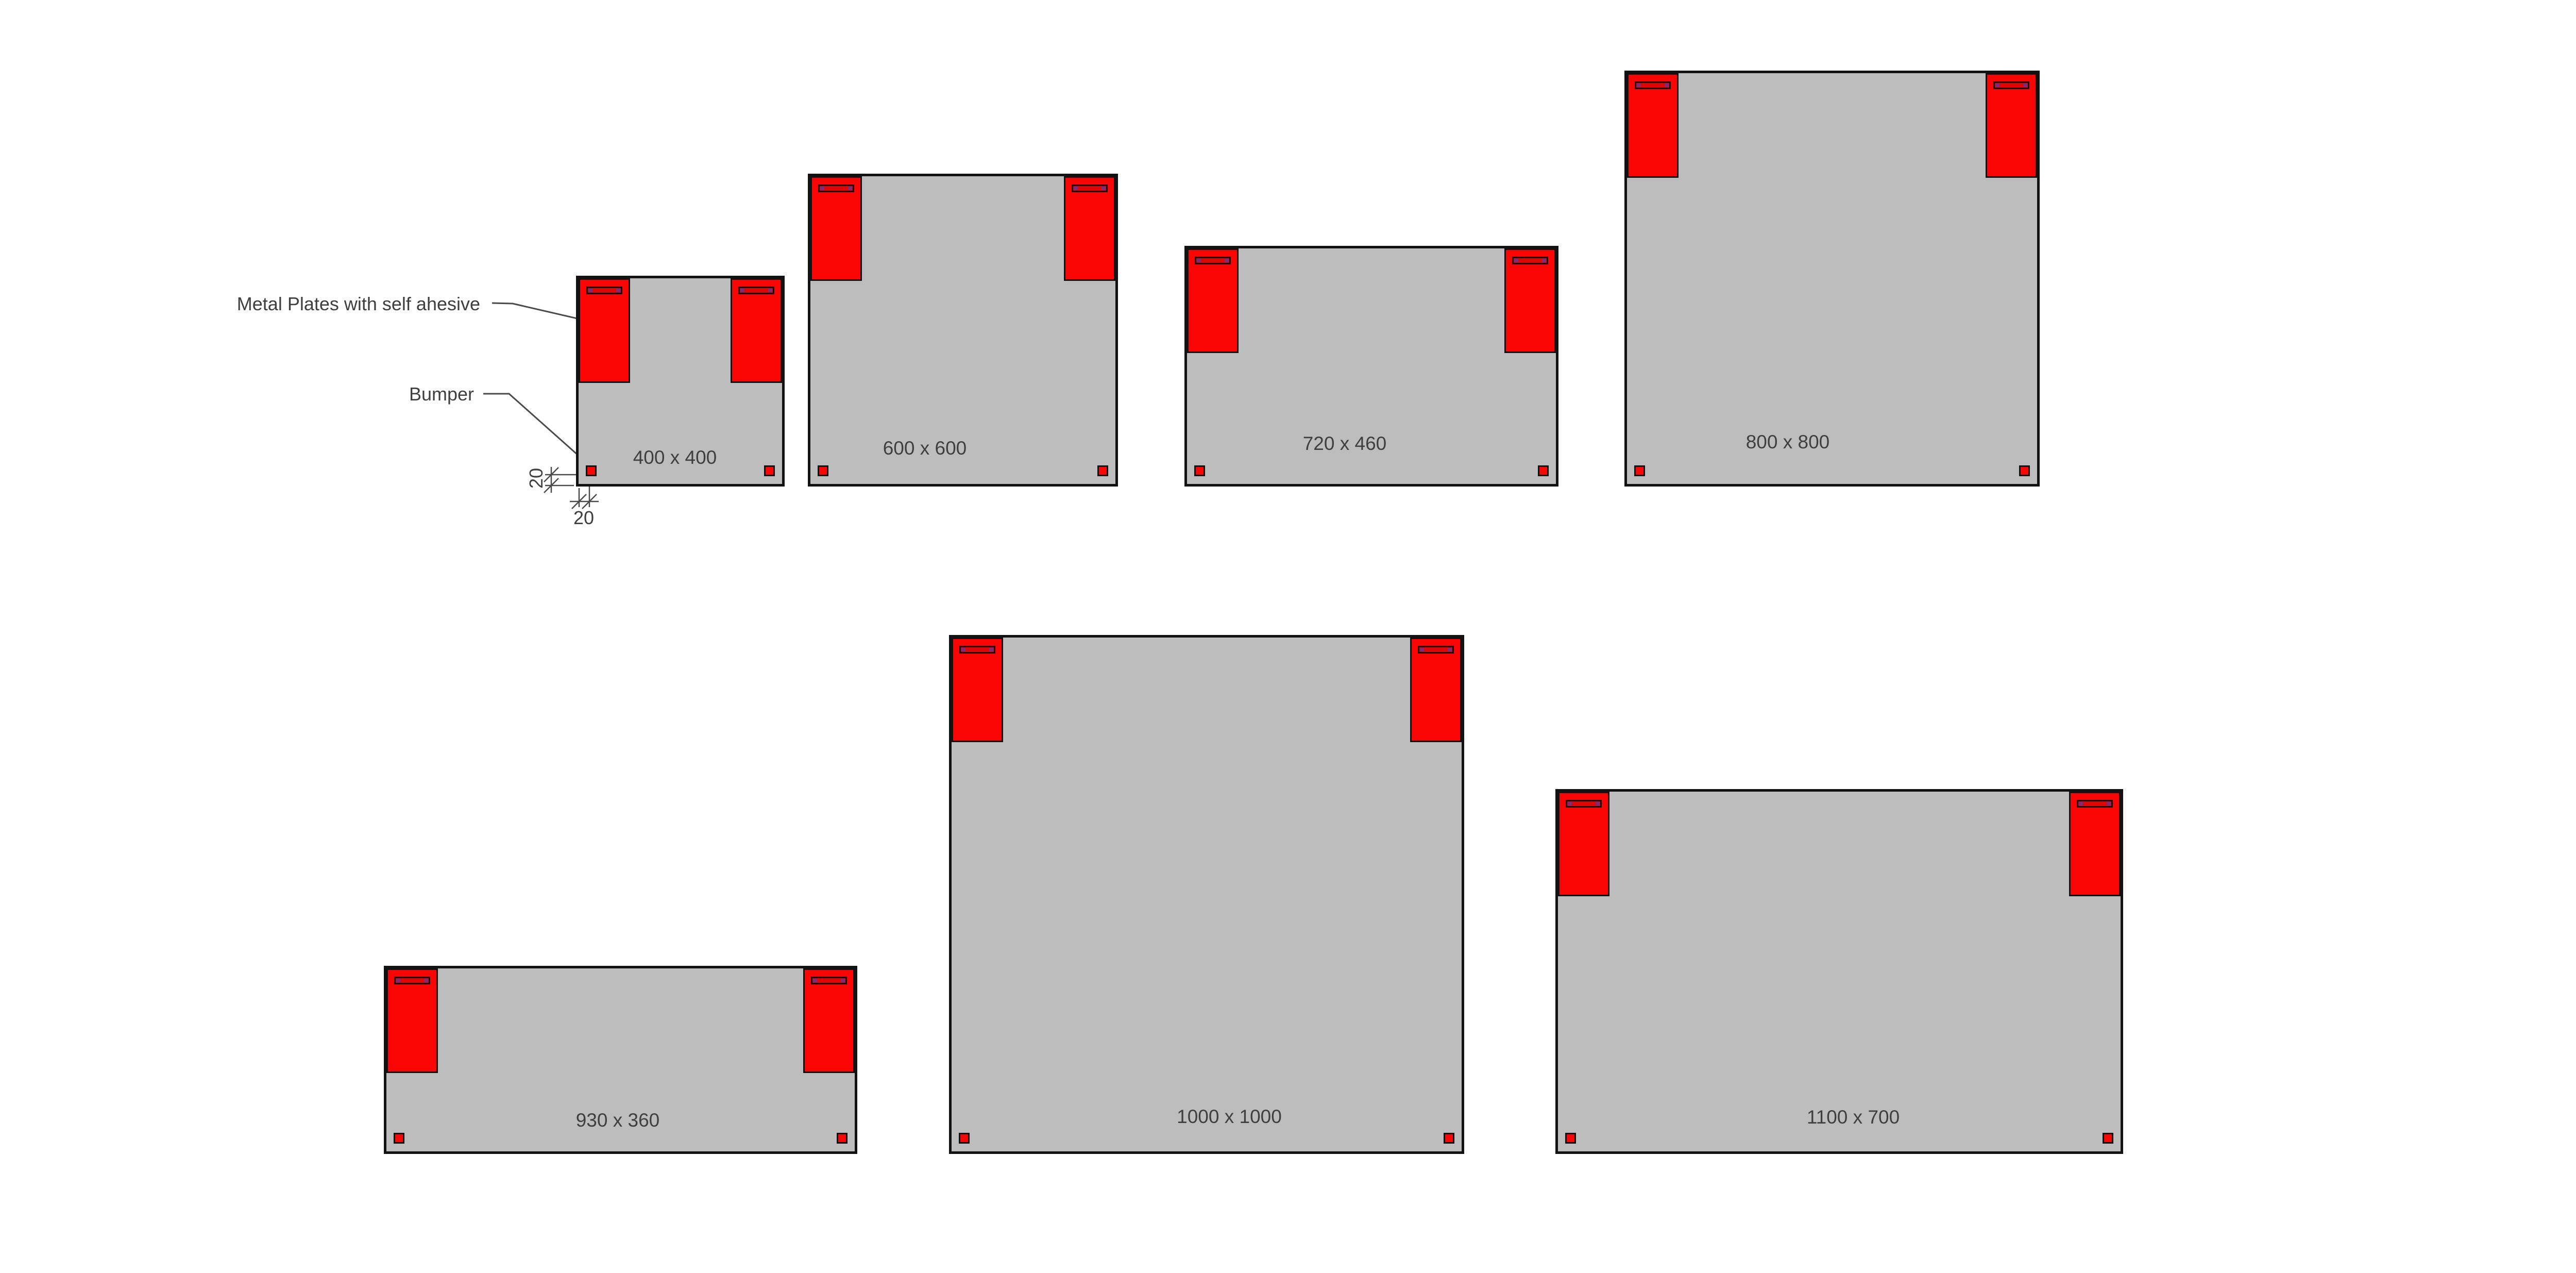 This screenshot has height=1273, width=2576. What do you see at coordinates (358, 303) in the screenshot?
I see `metal-plates-annotation-label: Metal Plates with self ahesive` at bounding box center [358, 303].